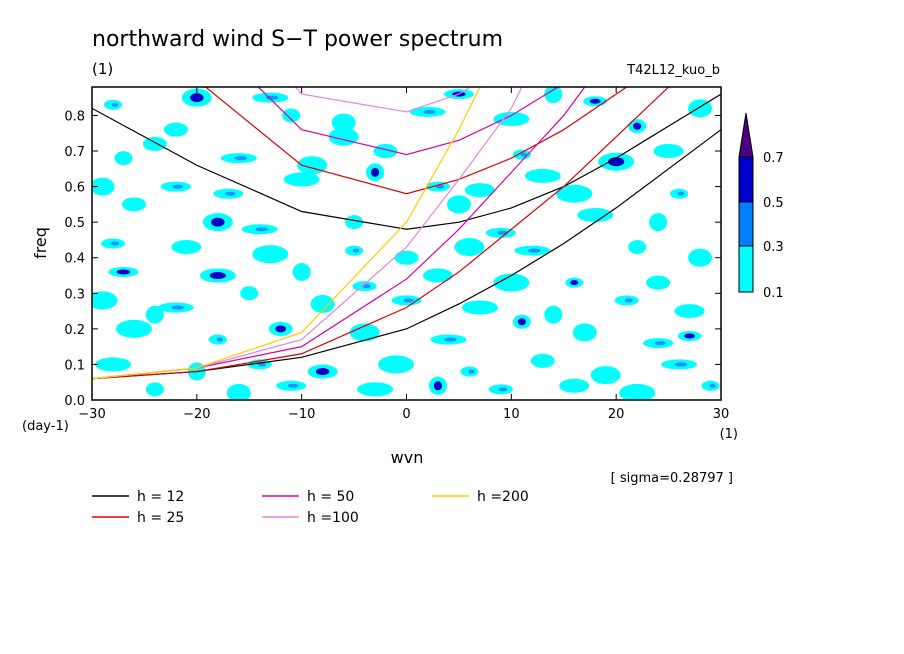 The width and height of the screenshot is (904, 654). What do you see at coordinates (407, 457) in the screenshot?
I see `x-axis-label: wvn` at bounding box center [407, 457].